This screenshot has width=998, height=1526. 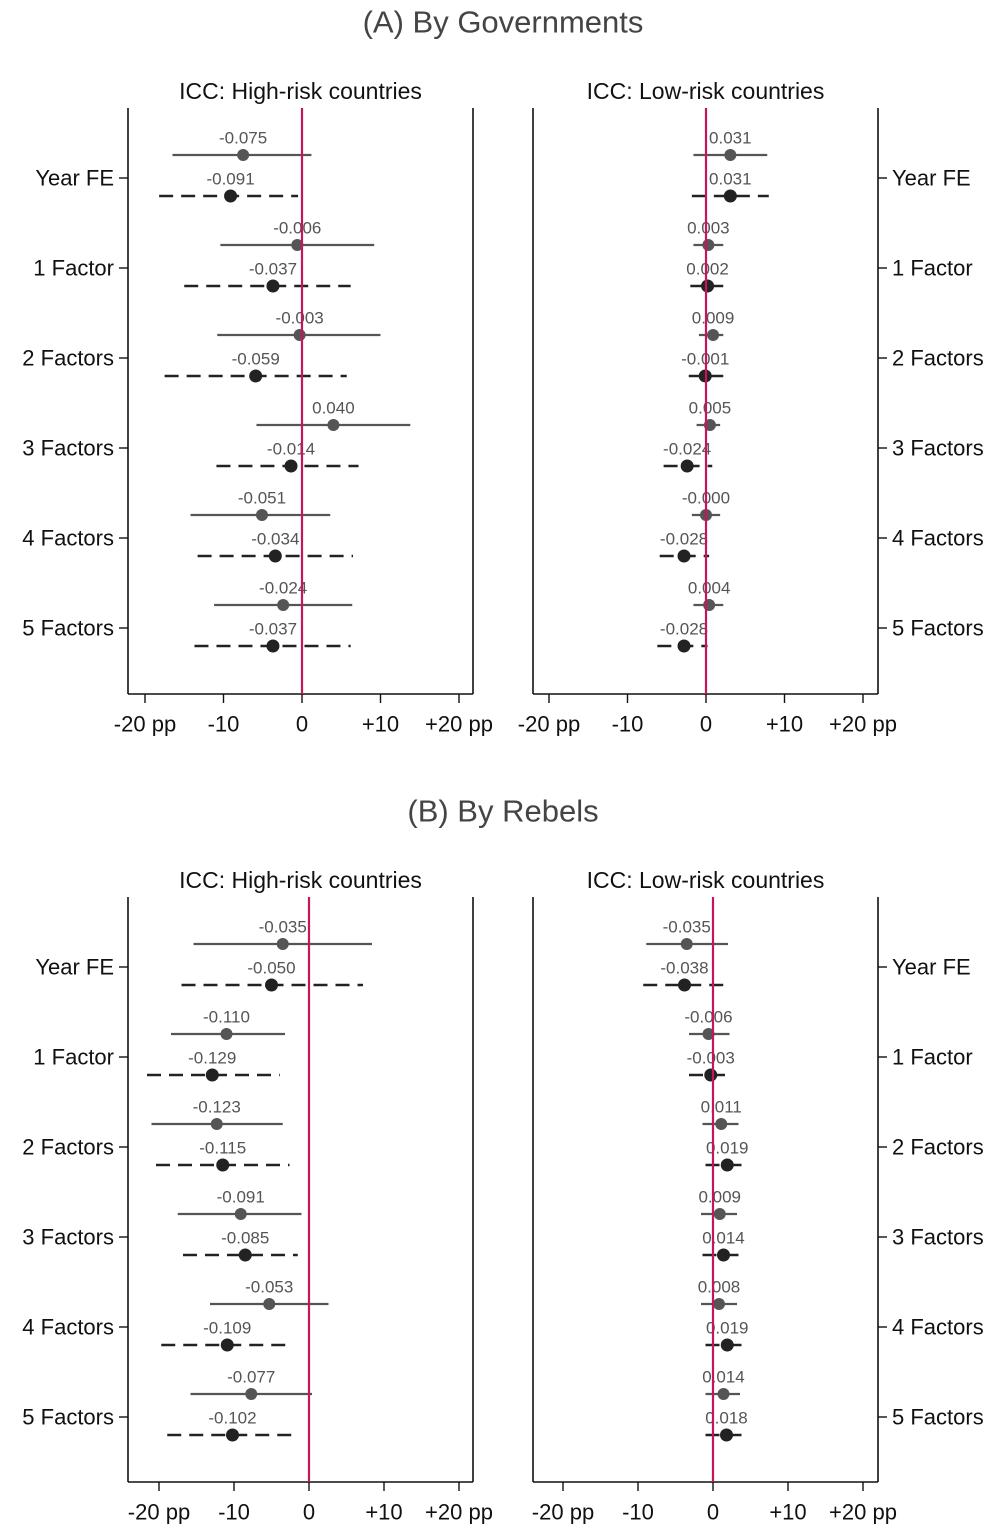 I want to click on estimate-label: 0.018, so click(x=726, y=1418).